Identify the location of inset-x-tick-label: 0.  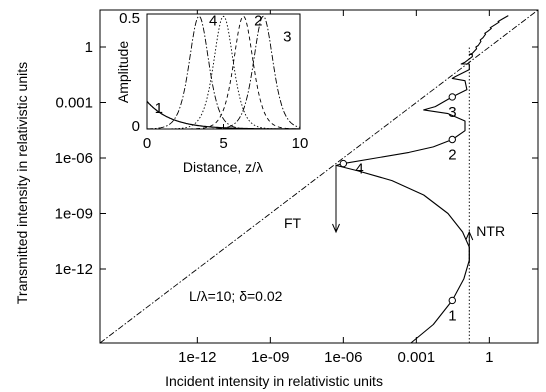
(147, 143).